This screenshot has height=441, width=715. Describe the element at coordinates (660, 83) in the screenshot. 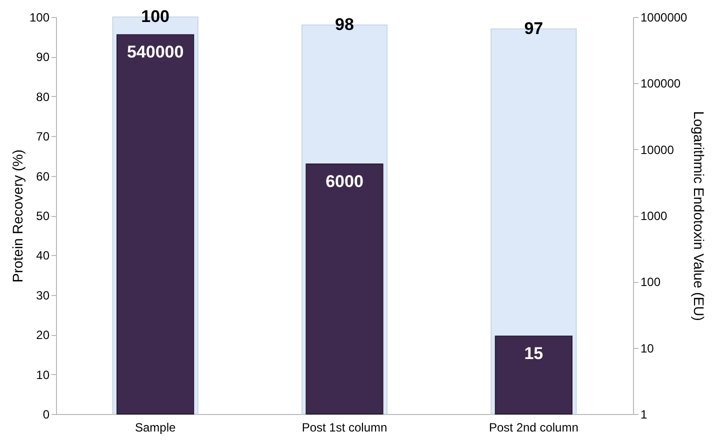

I see `y2-tick-label: 100000` at that location.